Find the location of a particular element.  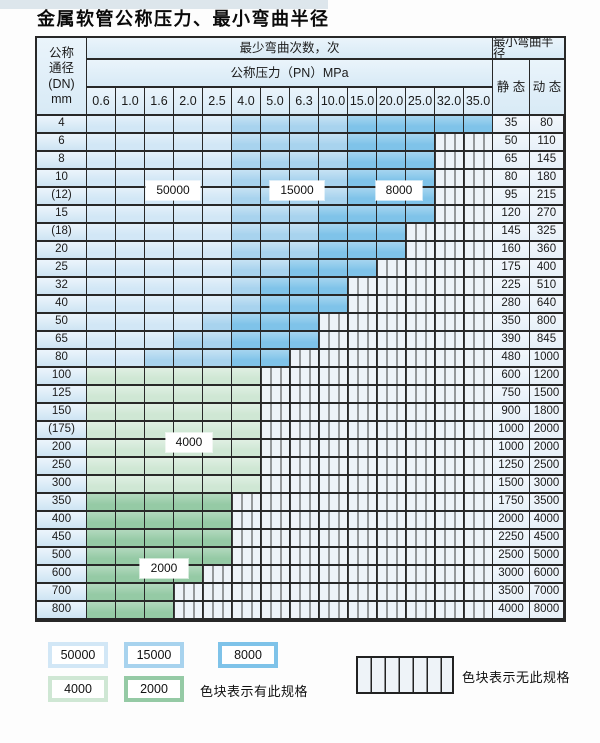

static-radius-cell: 50 is located at coordinates (511, 143).